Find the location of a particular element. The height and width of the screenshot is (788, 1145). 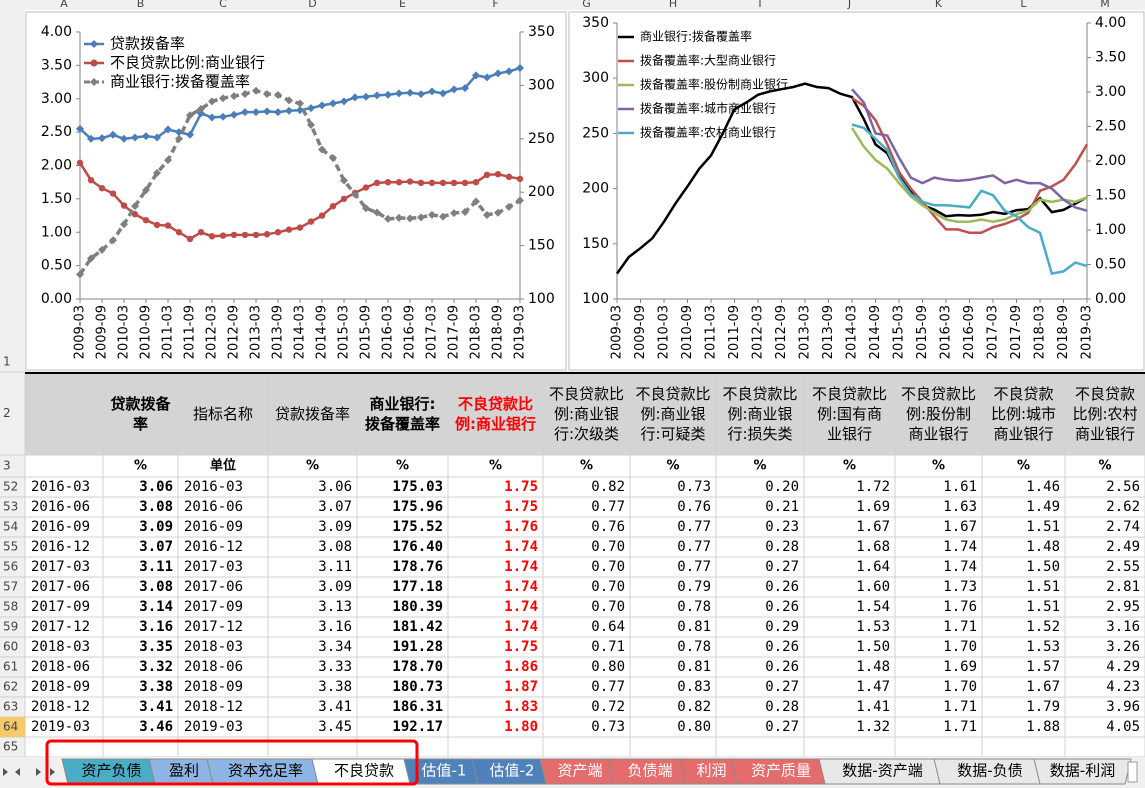

column-letter: A is located at coordinates (64, 5).